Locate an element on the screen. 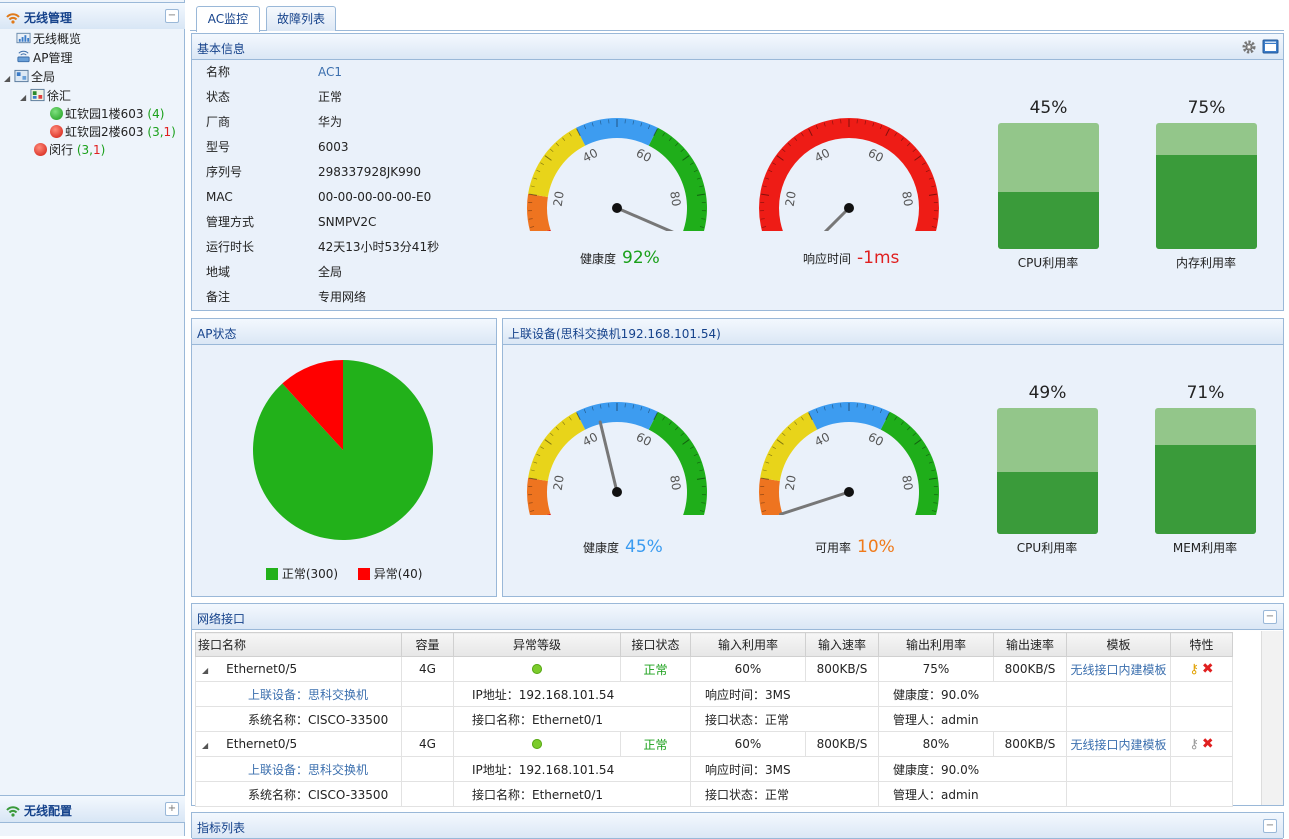  tree-item-minhang: 闵行 (3,1) is located at coordinates (69, 150).